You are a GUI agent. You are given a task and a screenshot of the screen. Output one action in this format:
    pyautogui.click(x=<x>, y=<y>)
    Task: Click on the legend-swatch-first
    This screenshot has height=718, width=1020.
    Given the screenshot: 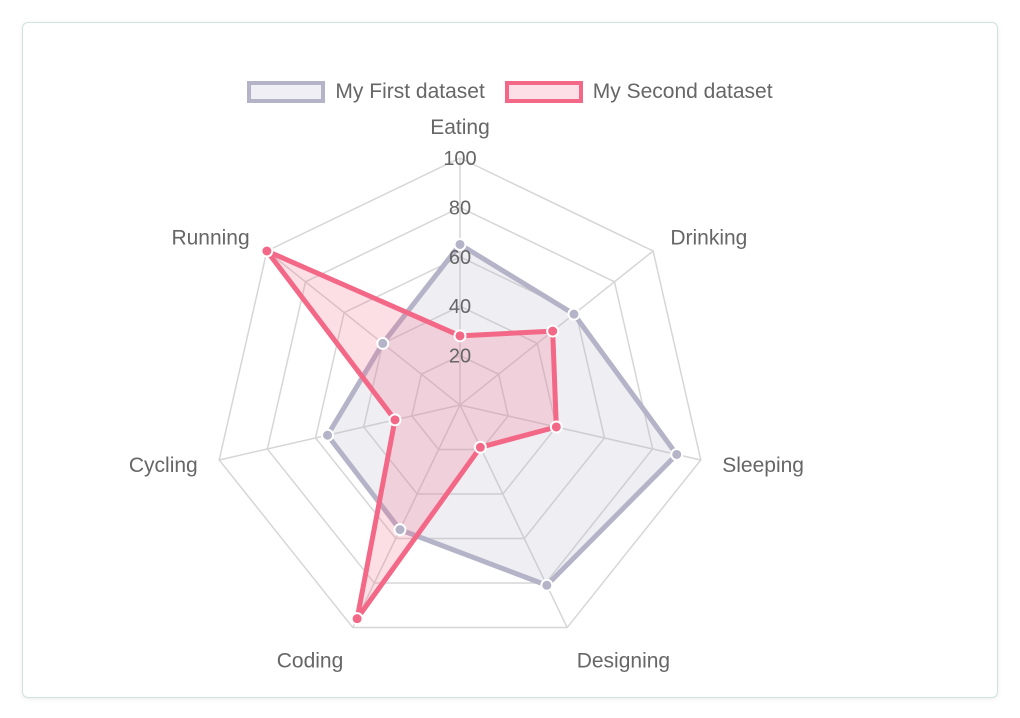 What is the action you would take?
    pyautogui.click(x=286, y=92)
    